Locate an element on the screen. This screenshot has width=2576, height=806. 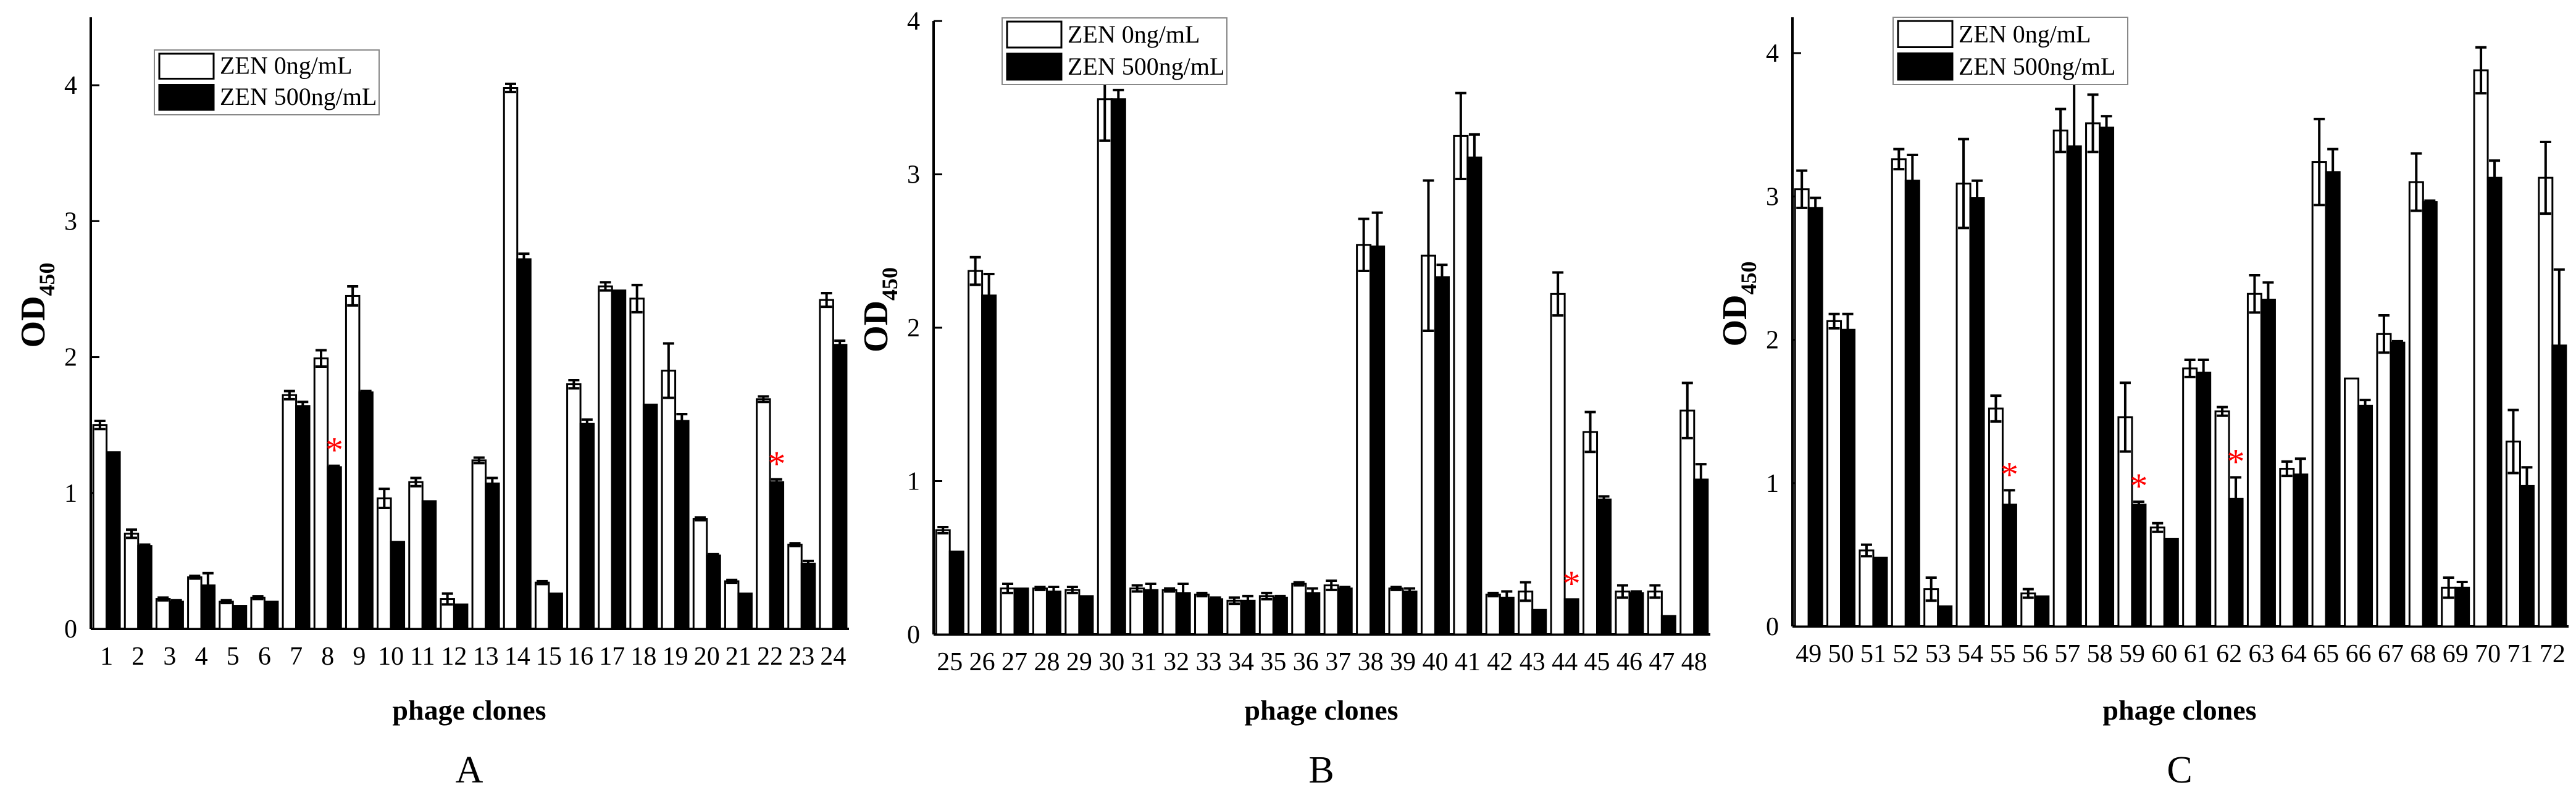
x-tick-label: 20 is located at coordinates (707, 656).